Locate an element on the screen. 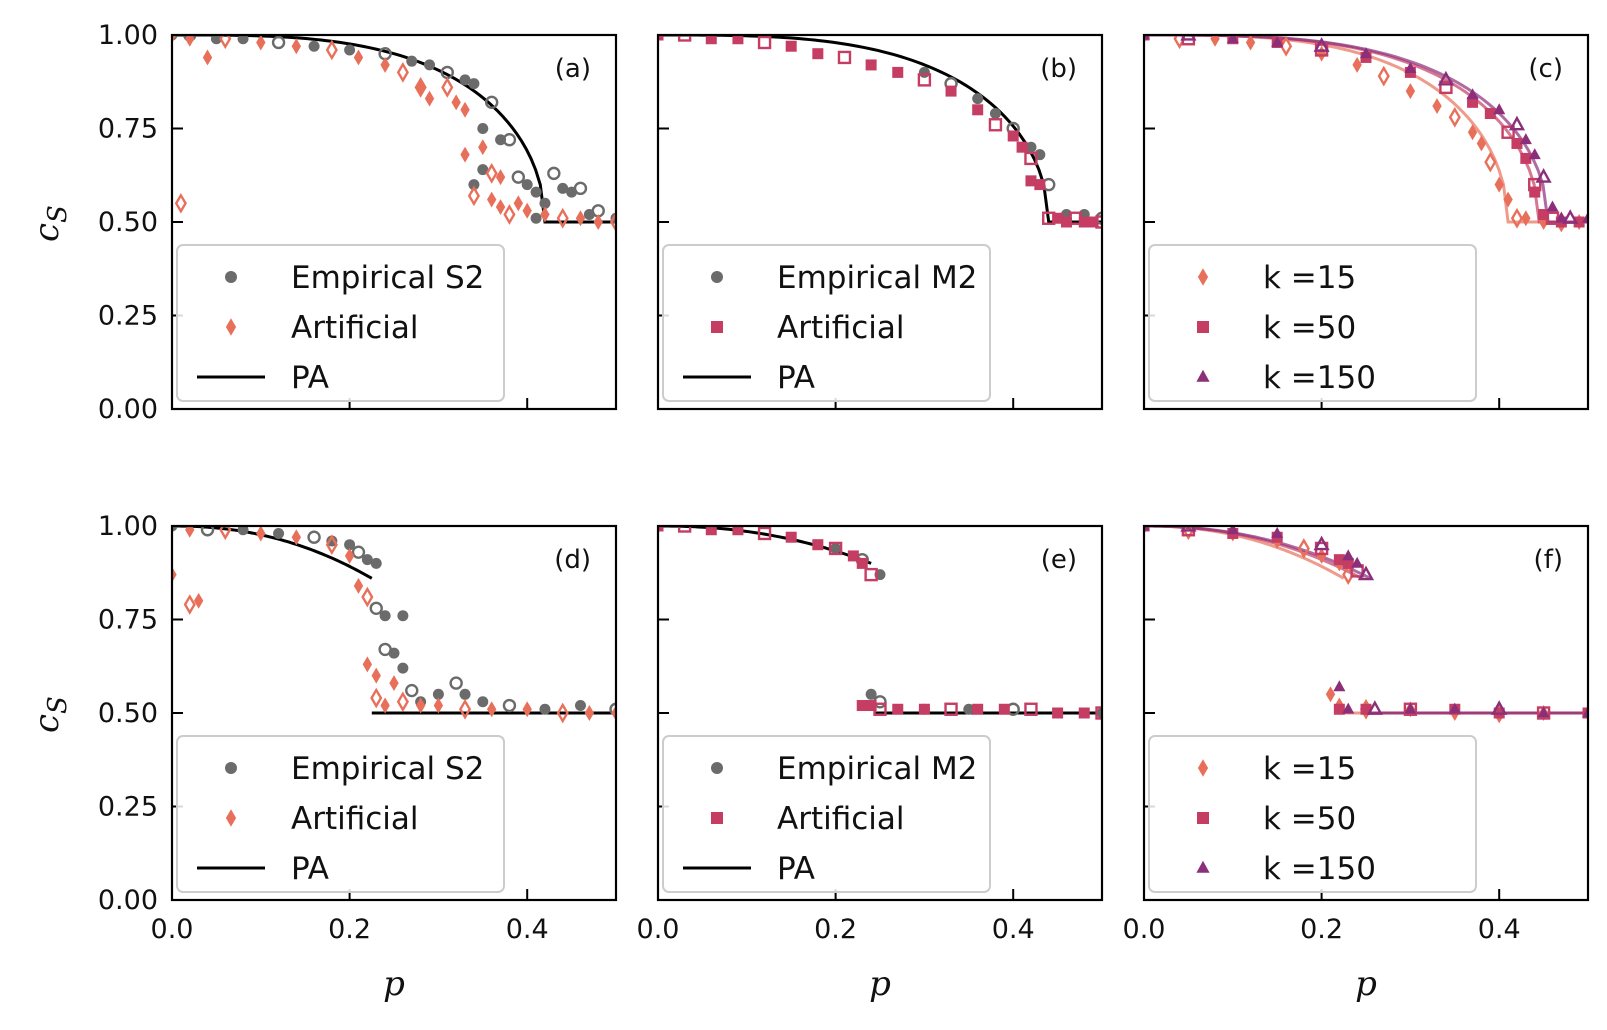 This screenshot has width=1607, height=1030. legend: Empirical S2 Artificial PA is located at coordinates (340, 323).